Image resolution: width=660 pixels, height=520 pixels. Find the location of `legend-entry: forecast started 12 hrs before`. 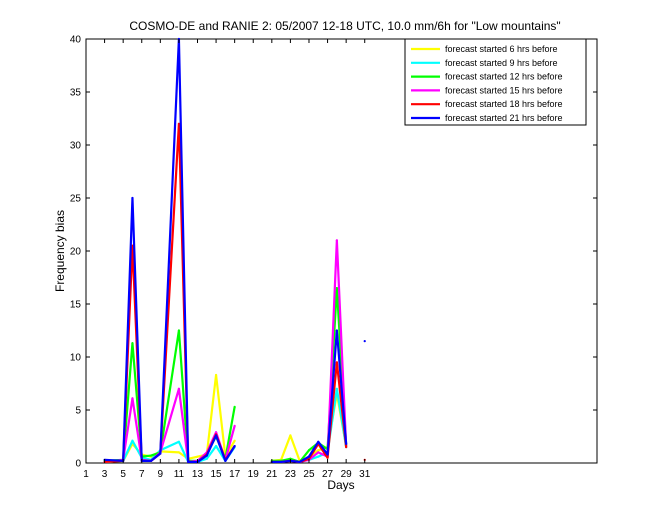

legend-entry: forecast started 12 hrs before is located at coordinates (504, 77).